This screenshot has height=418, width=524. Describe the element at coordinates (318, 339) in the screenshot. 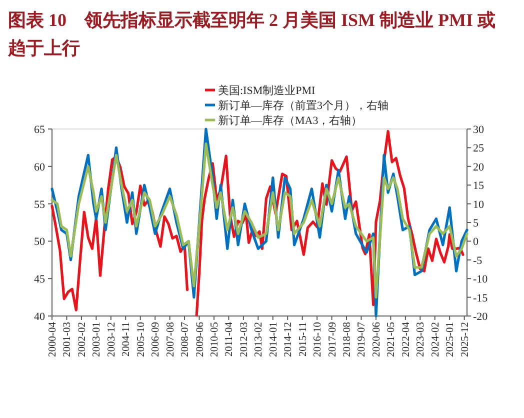

I see `x-tick-label: 2016-10` at that location.